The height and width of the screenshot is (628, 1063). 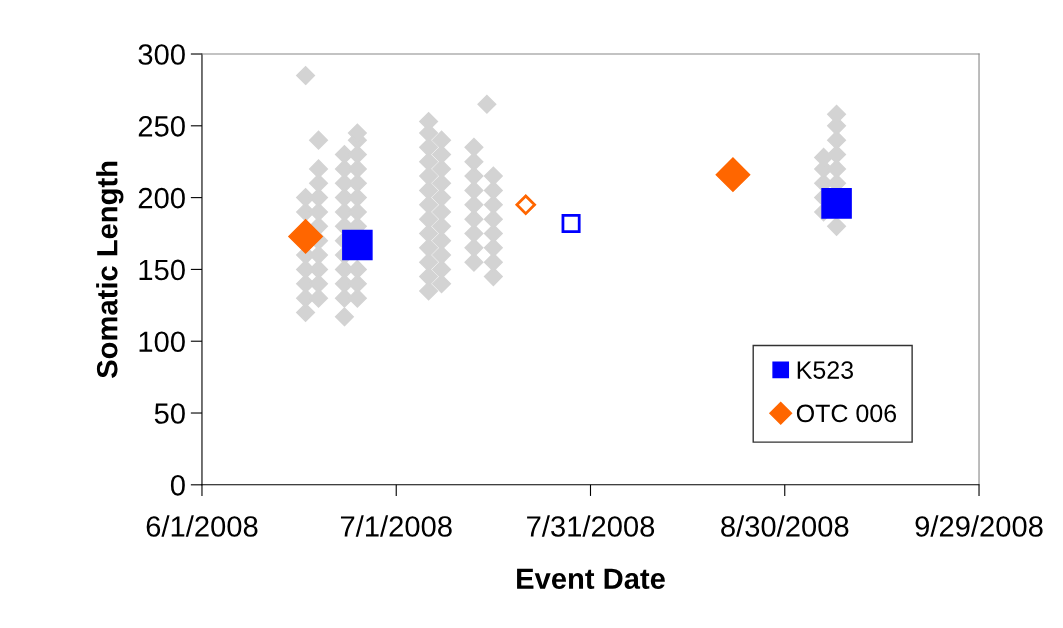 I want to click on x-tick-label: 6/1/2008, so click(x=202, y=526).